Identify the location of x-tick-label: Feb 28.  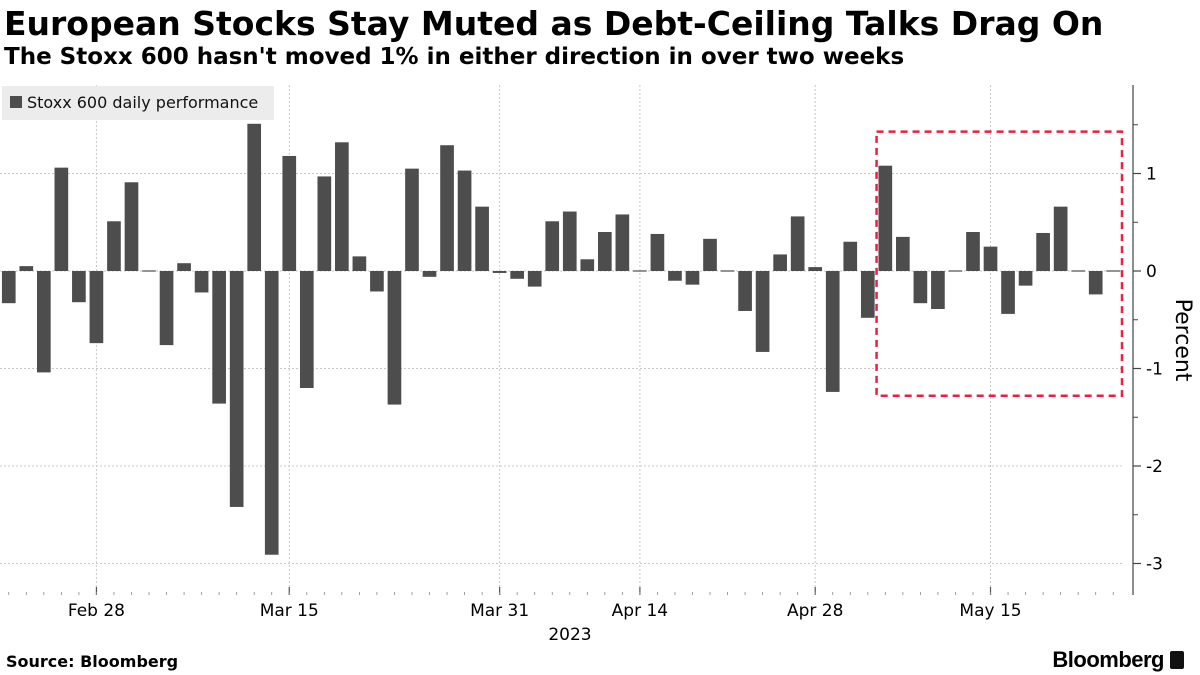
(96, 611).